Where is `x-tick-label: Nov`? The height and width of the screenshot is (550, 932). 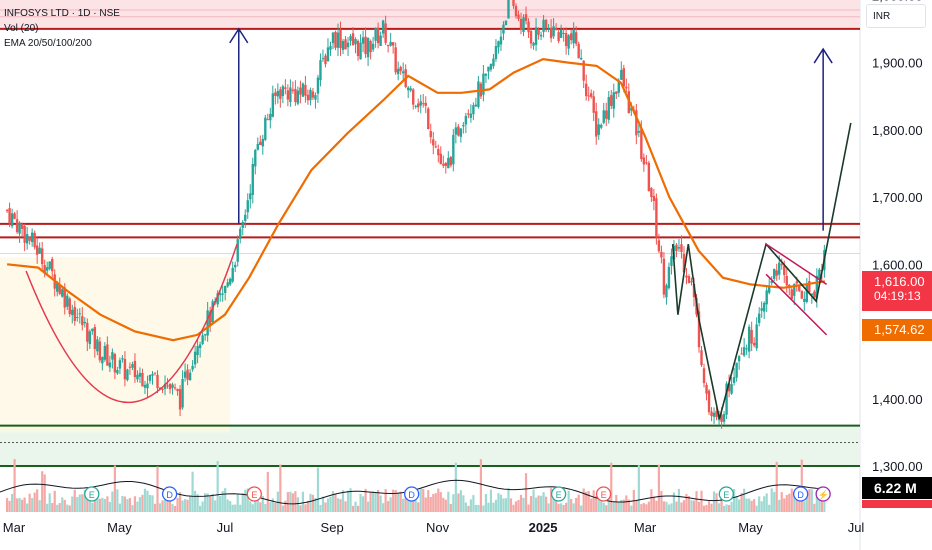
x-tick-label: Nov is located at coordinates (438, 527).